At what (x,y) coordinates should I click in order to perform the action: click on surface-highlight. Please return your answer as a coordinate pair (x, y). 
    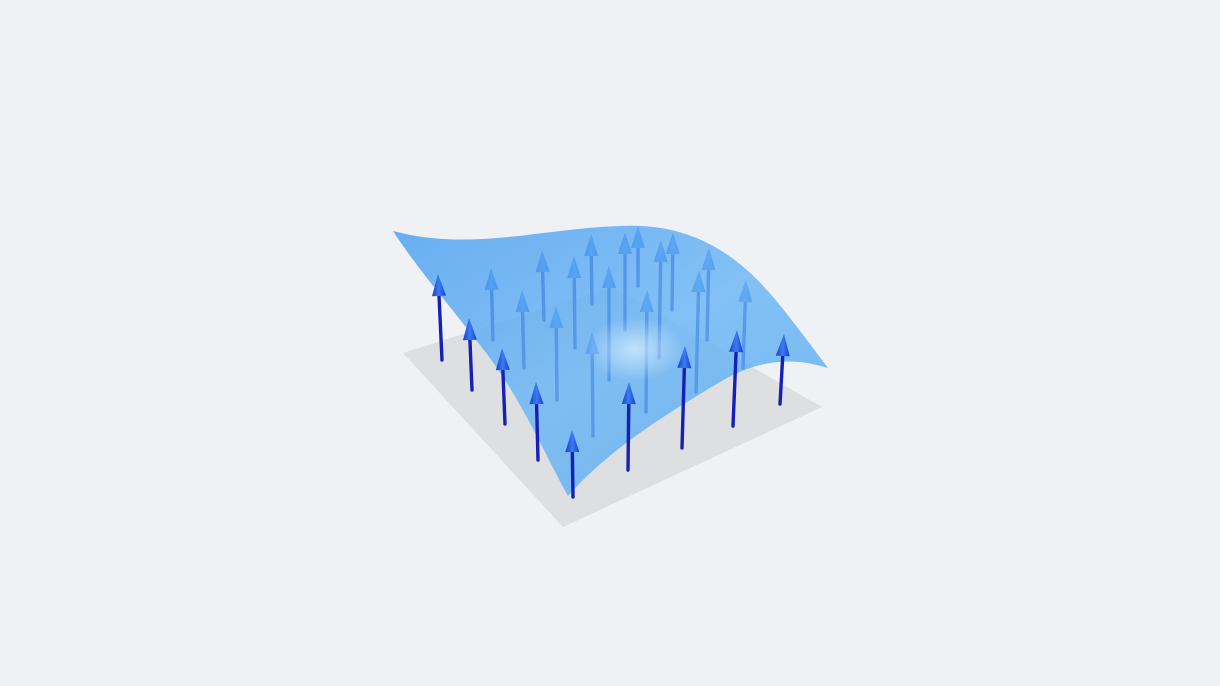
    Looking at the image, I should click on (628, 345).